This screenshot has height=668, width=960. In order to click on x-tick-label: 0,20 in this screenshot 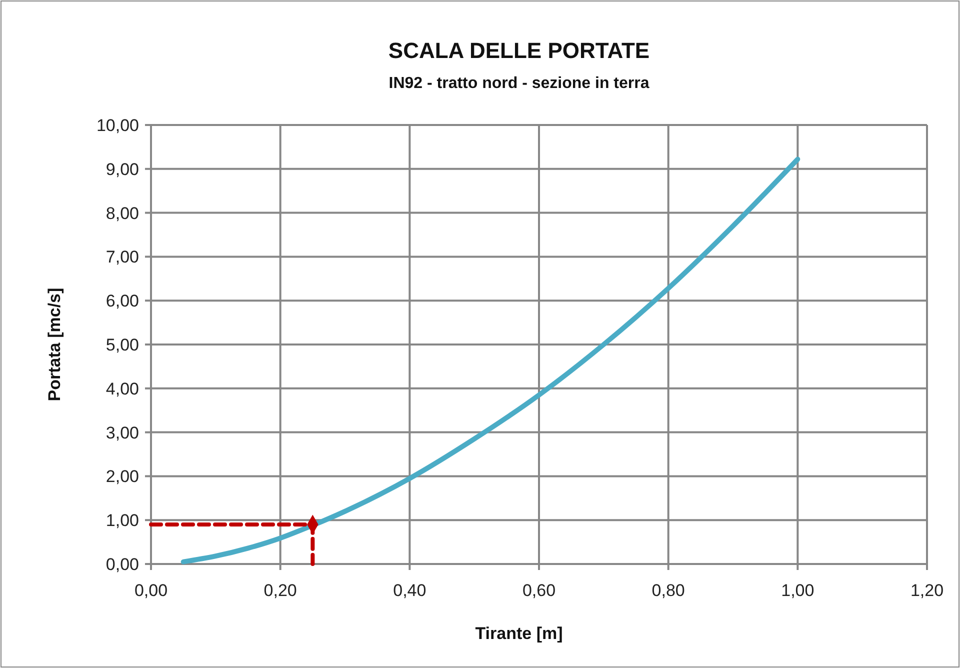, I will do `click(280, 590)`.